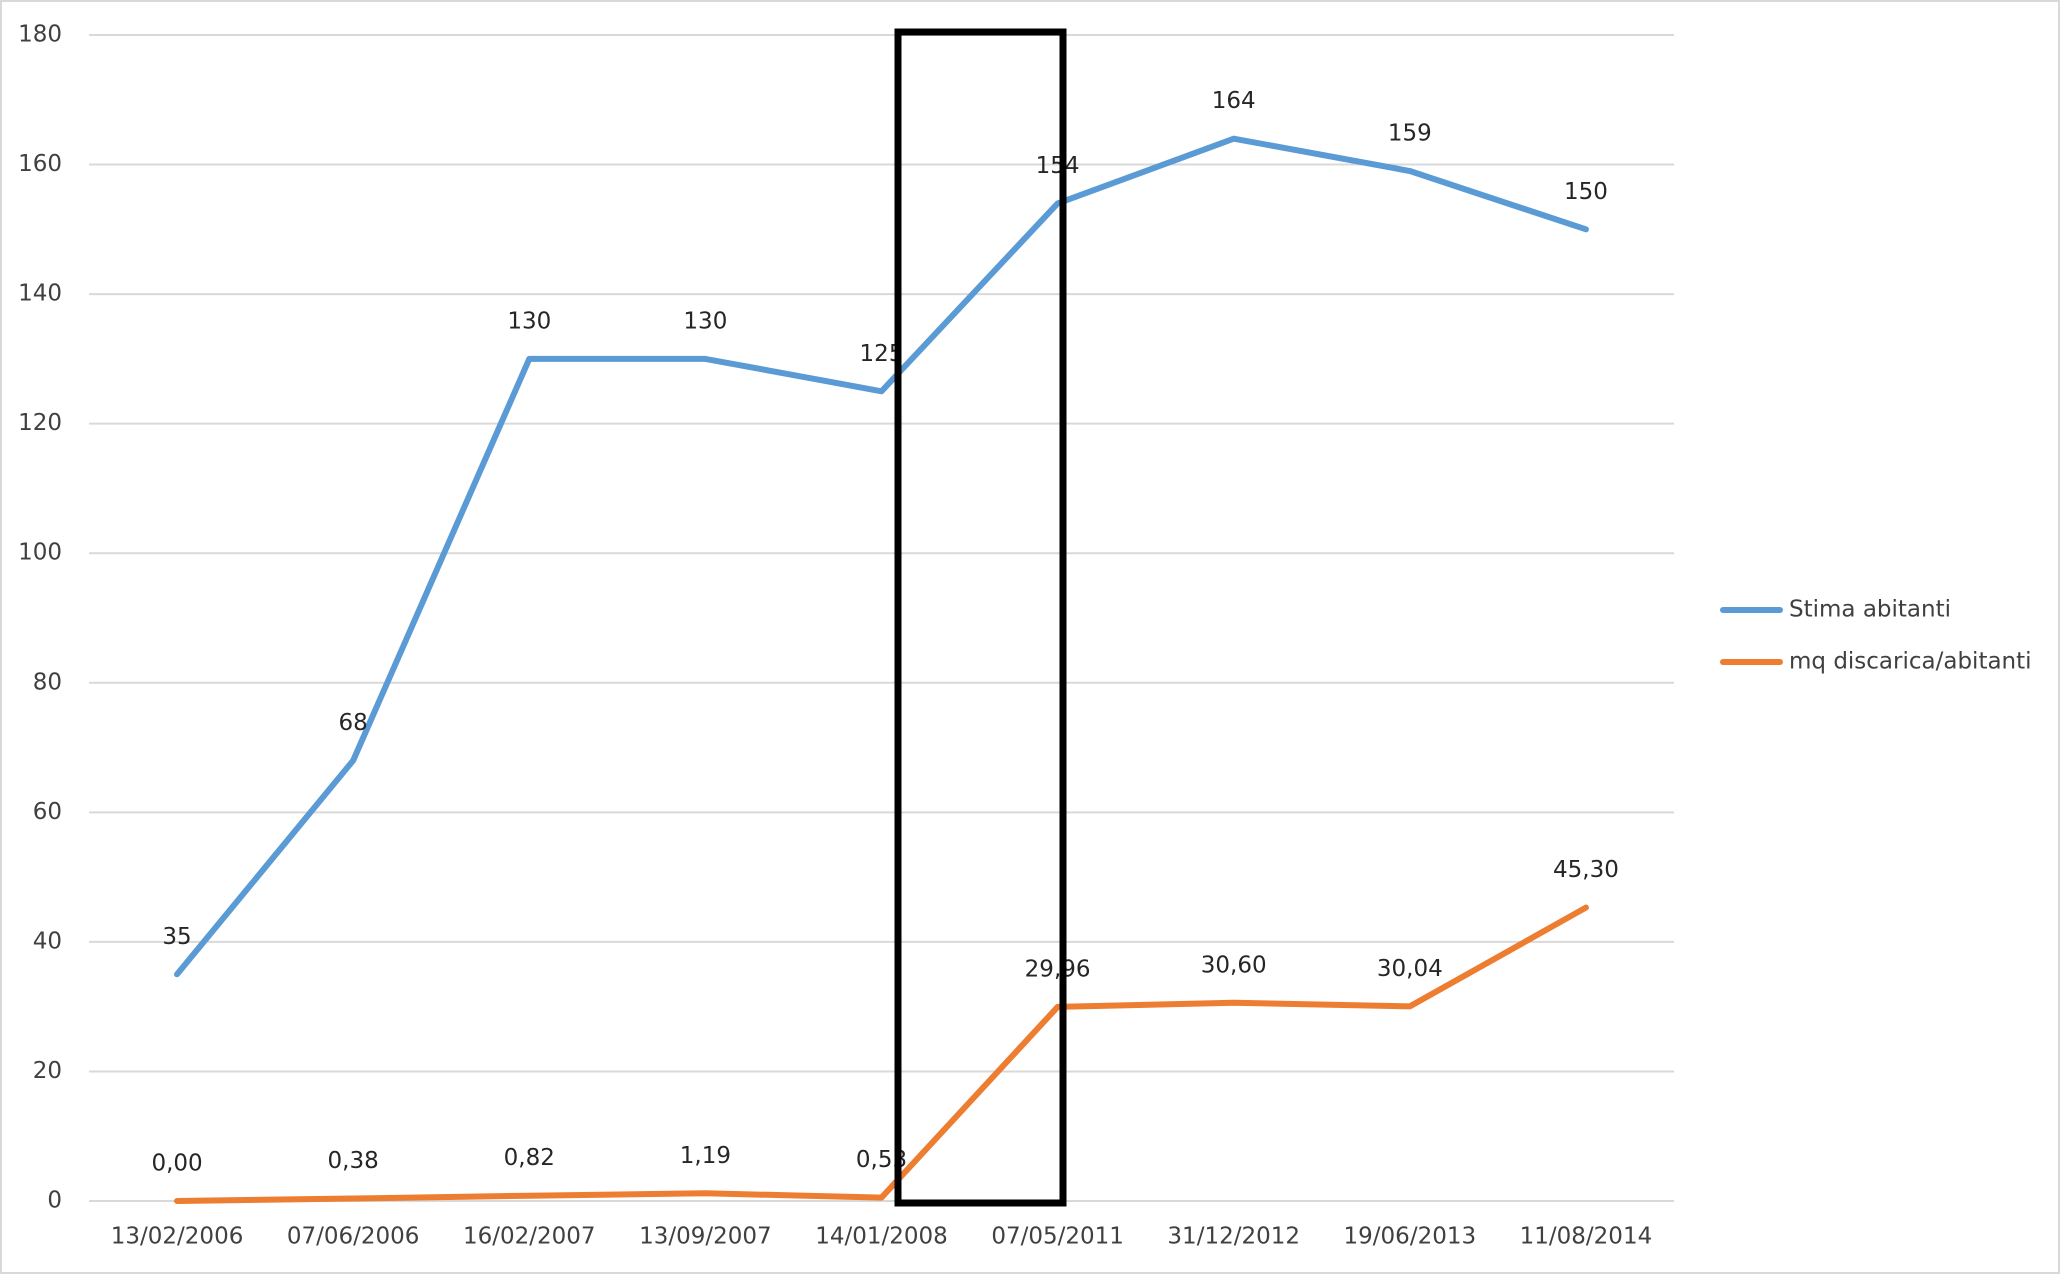 Image resolution: width=2060 pixels, height=1274 pixels. Describe the element at coordinates (1233, 1237) in the screenshot. I see `x-tick-label: 31/12/2012` at that location.